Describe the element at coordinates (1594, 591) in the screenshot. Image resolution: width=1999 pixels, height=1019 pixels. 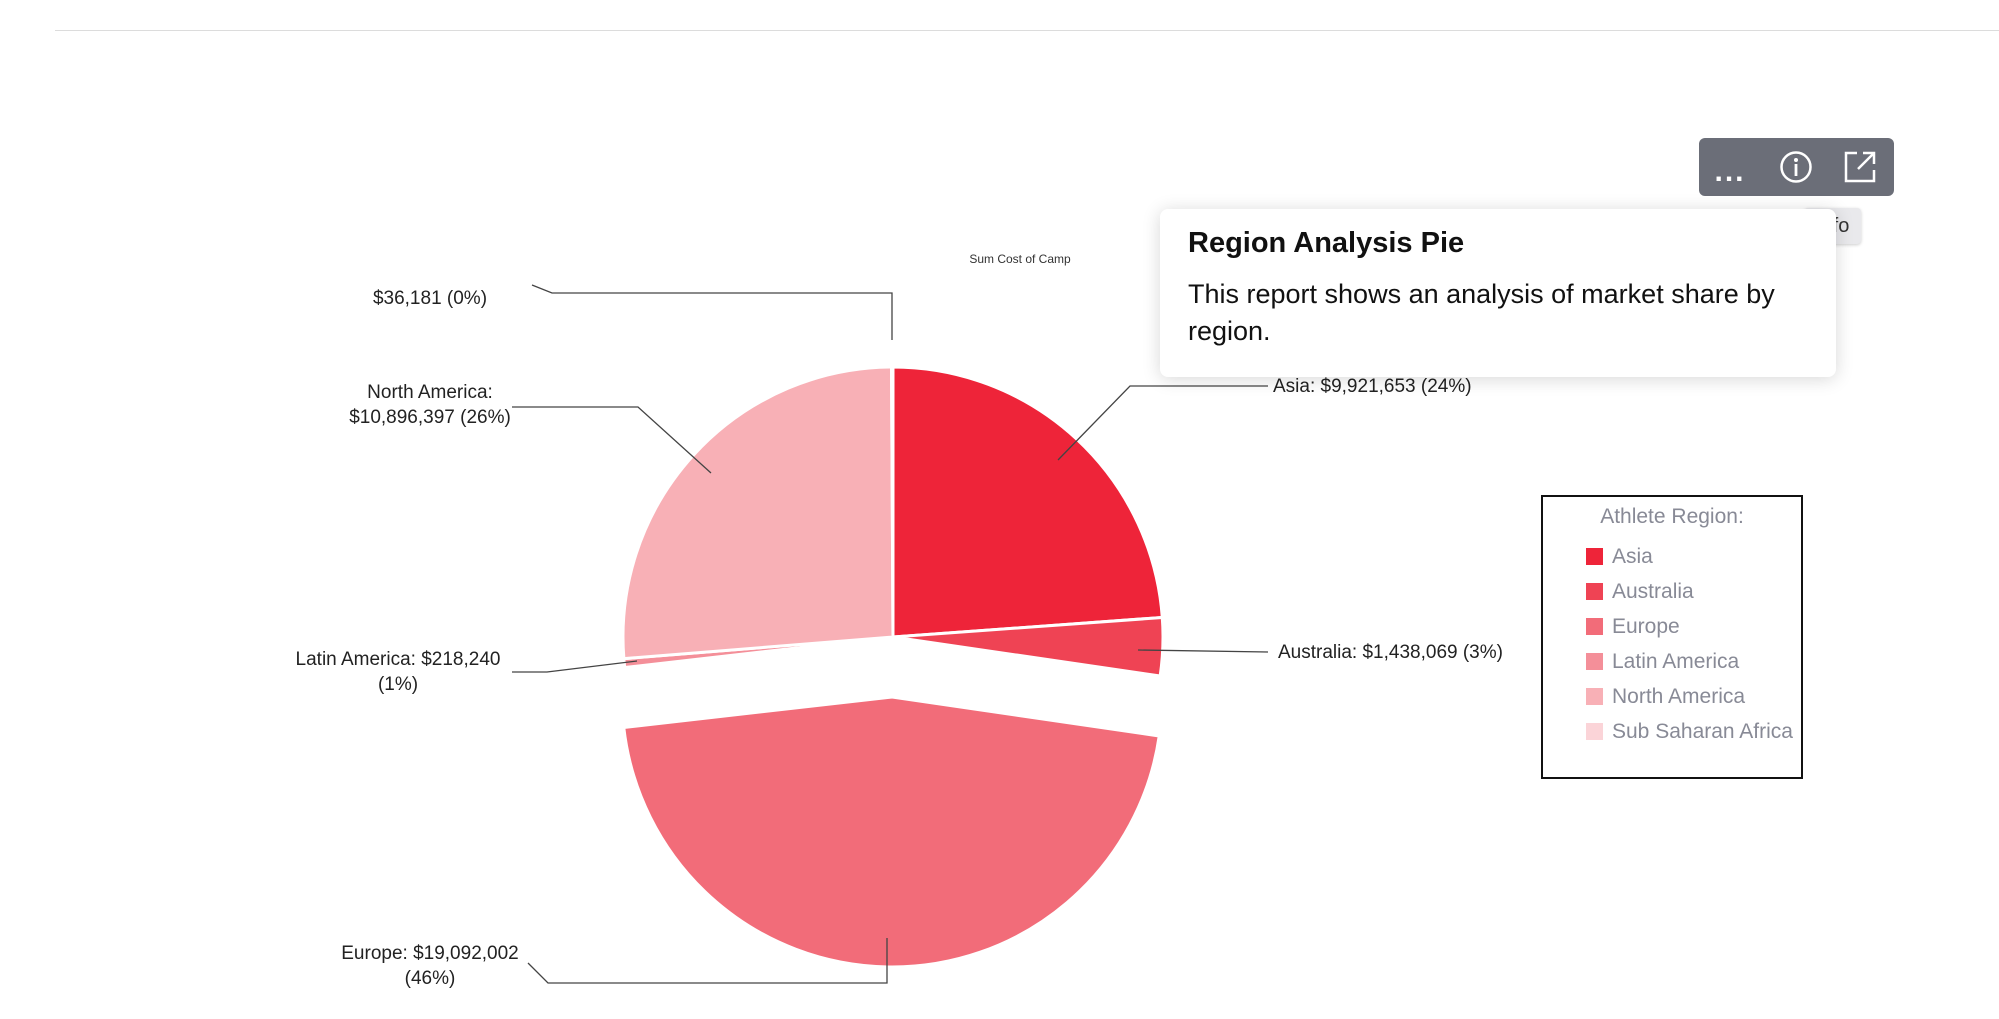
I see `legend-swatch-australia` at that location.